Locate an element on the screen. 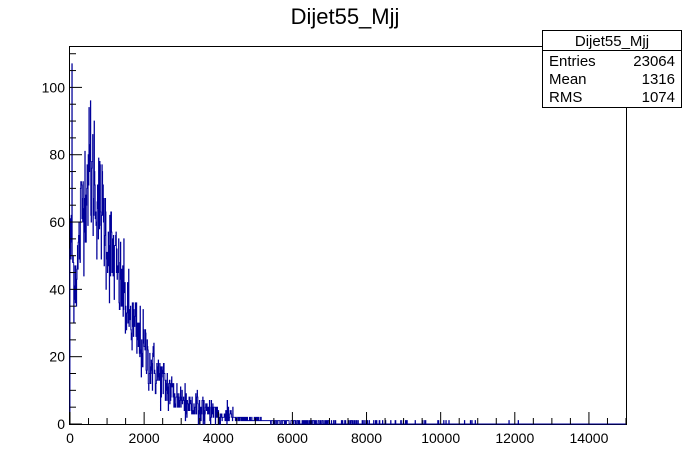 The width and height of the screenshot is (696, 472). y-tick-label: 0 is located at coordinates (61, 424).